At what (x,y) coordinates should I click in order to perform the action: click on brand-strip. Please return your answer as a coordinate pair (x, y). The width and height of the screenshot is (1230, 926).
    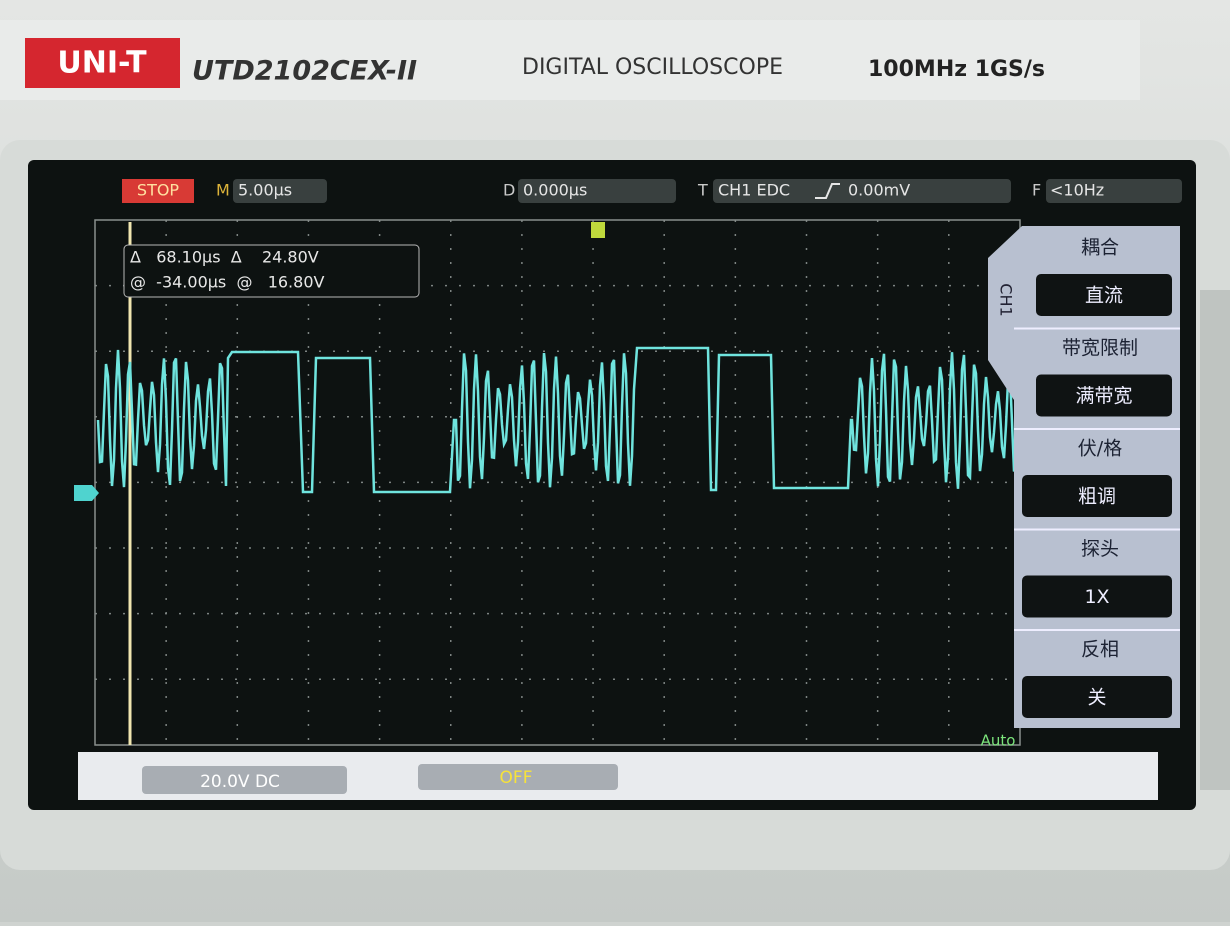
    Looking at the image, I should click on (570, 60).